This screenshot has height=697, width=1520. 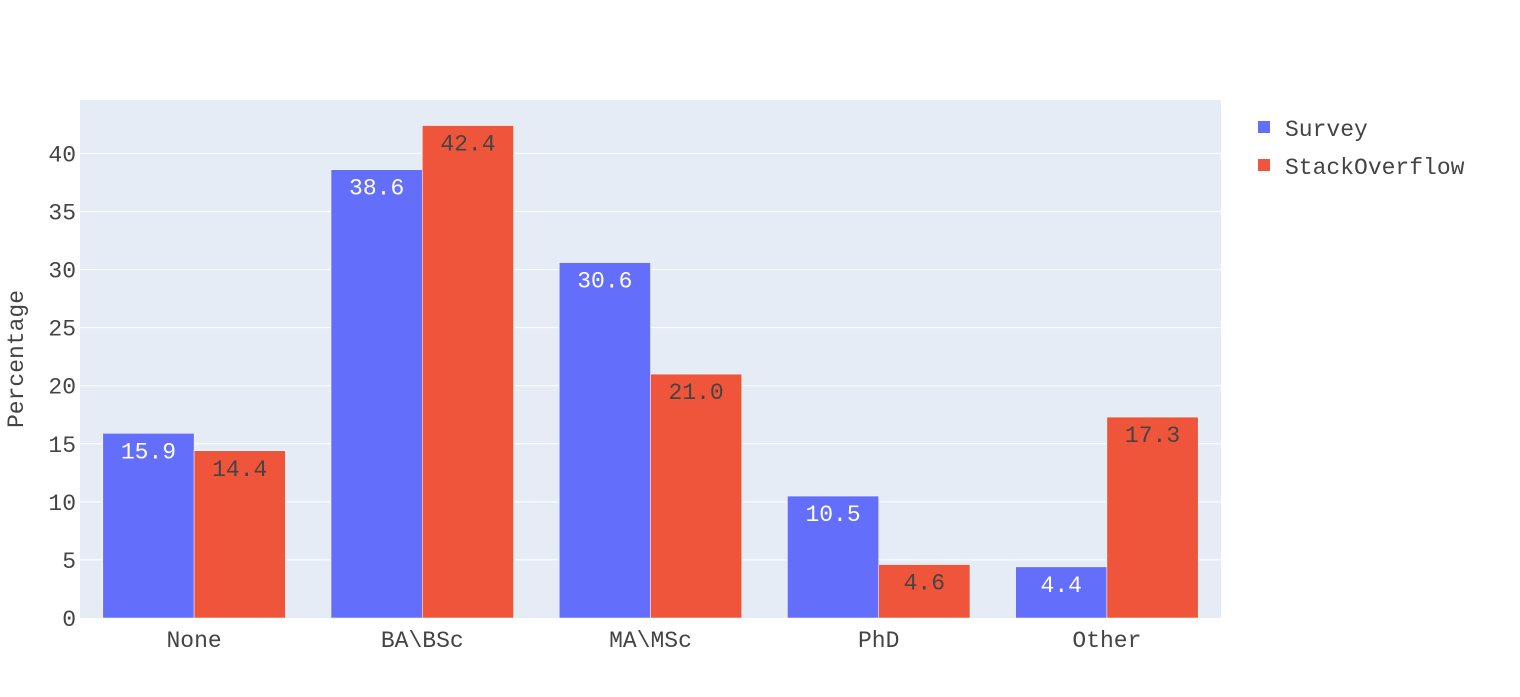 I want to click on x-tick-label: MA\MSc, so click(x=650, y=641).